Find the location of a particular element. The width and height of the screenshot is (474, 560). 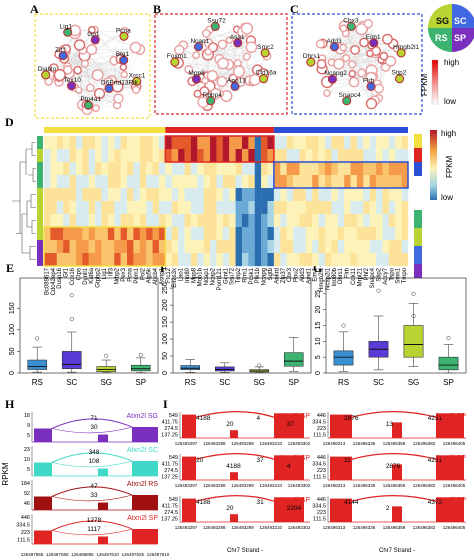

legend-sc: SC is located at coordinates (460, 21).